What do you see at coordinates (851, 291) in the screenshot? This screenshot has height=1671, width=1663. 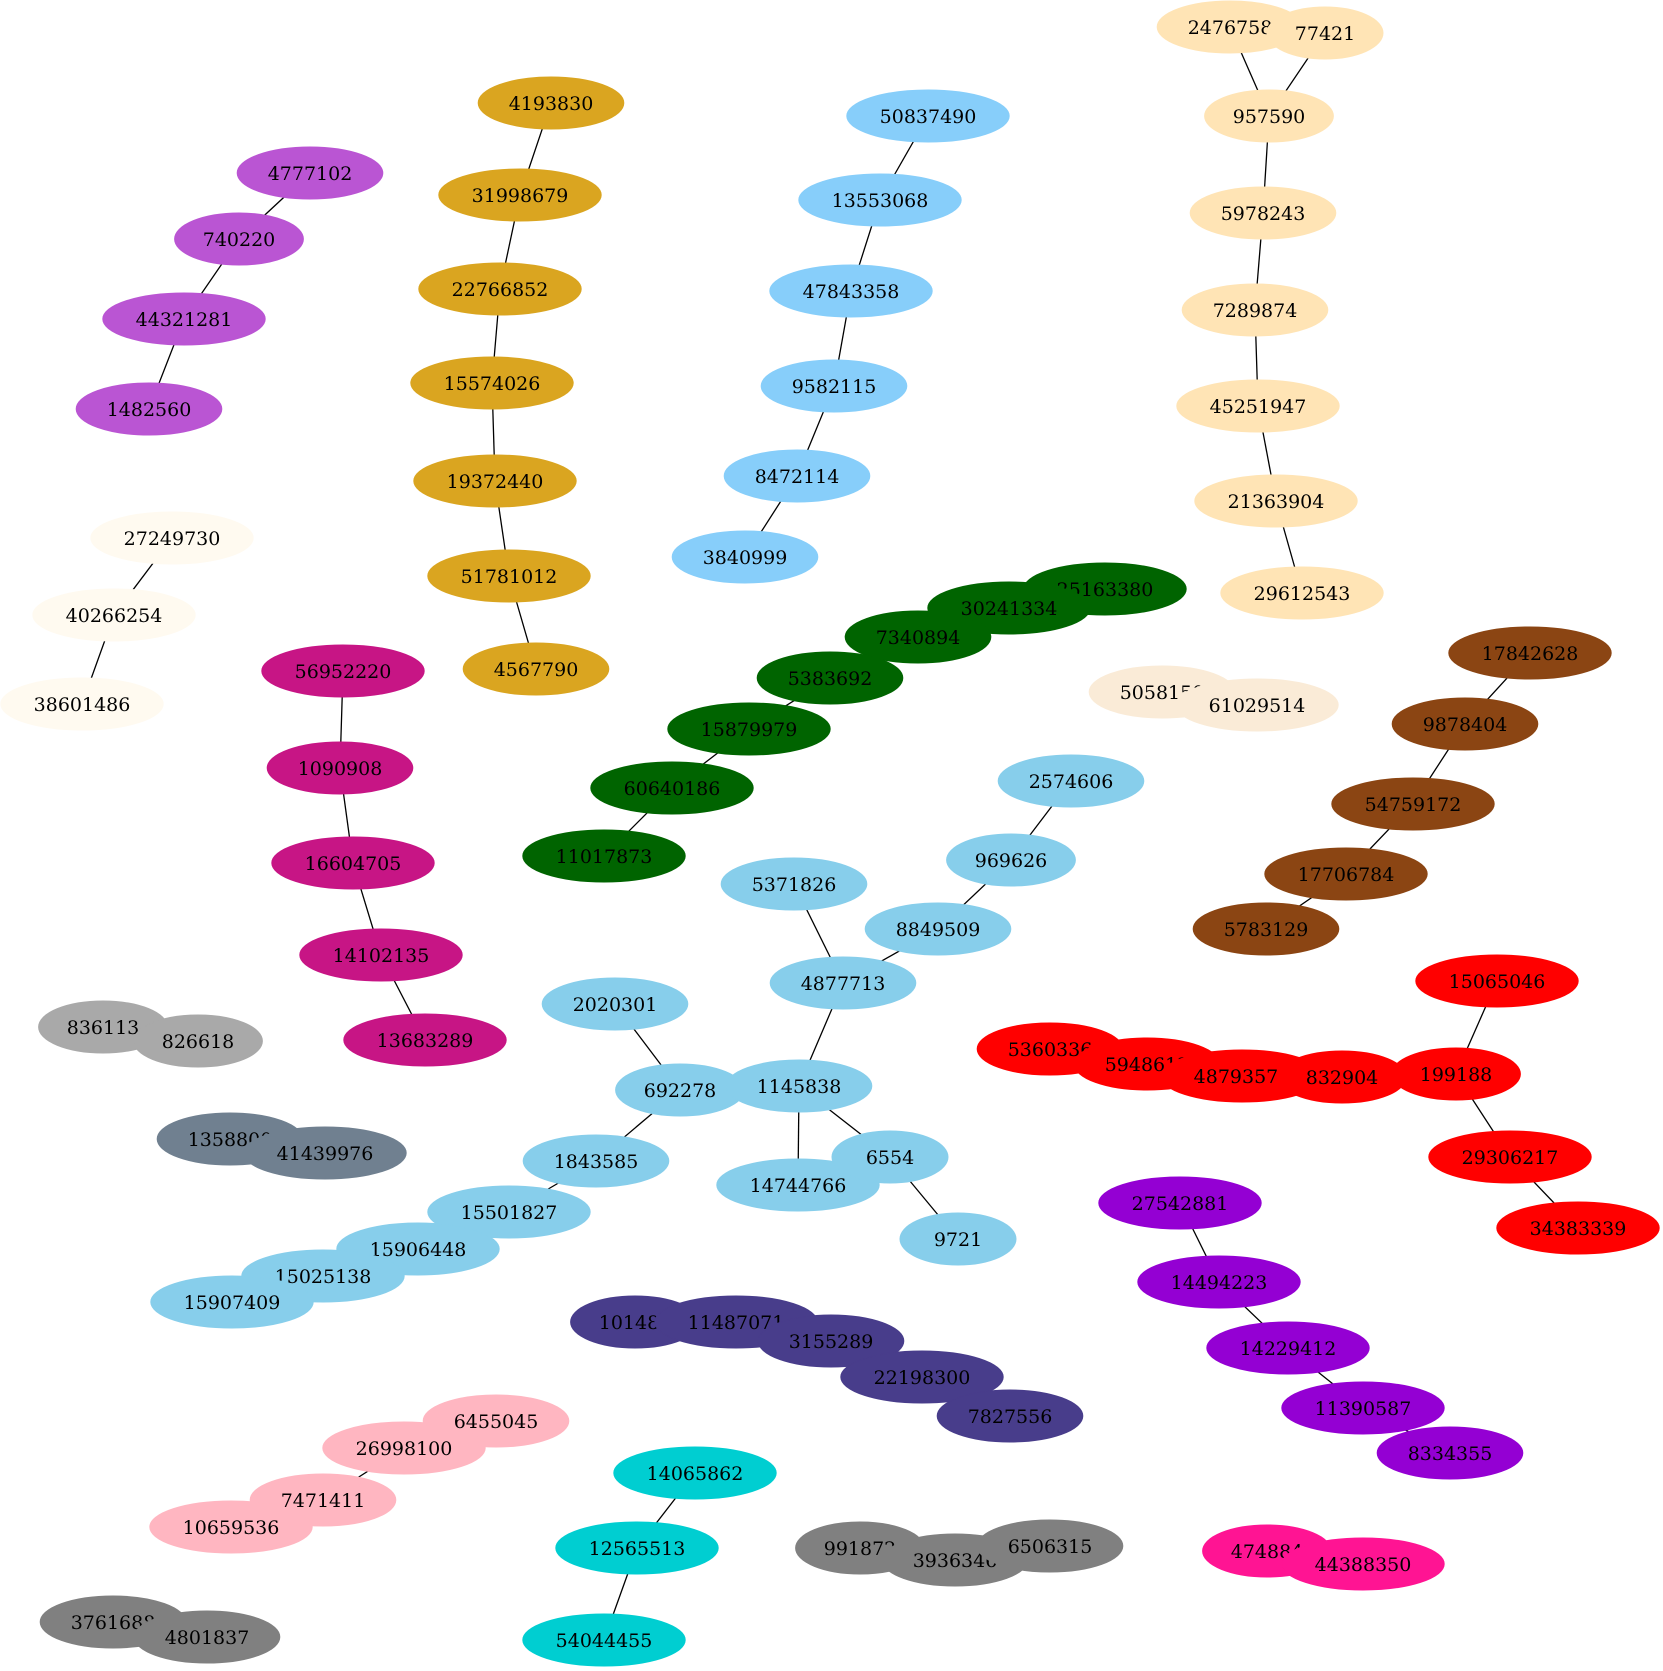 I see `node-47843358: 47843358` at bounding box center [851, 291].